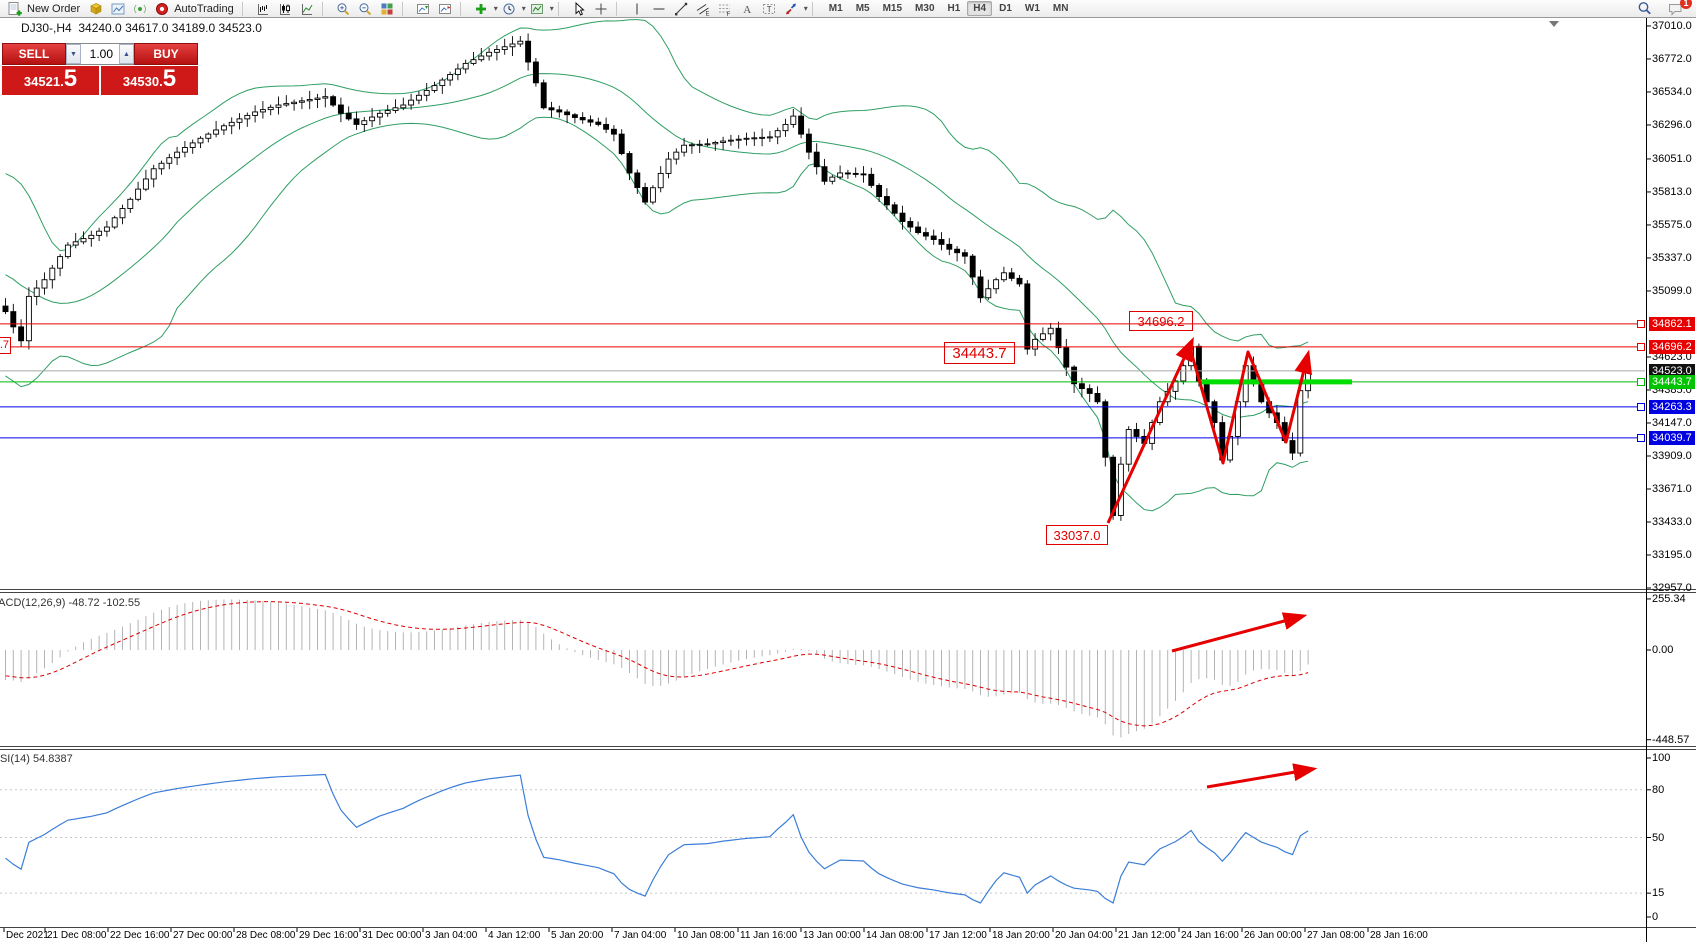  What do you see at coordinates (1669, 598) in the screenshot?
I see `macd-axis-label: 255.34` at bounding box center [1669, 598].